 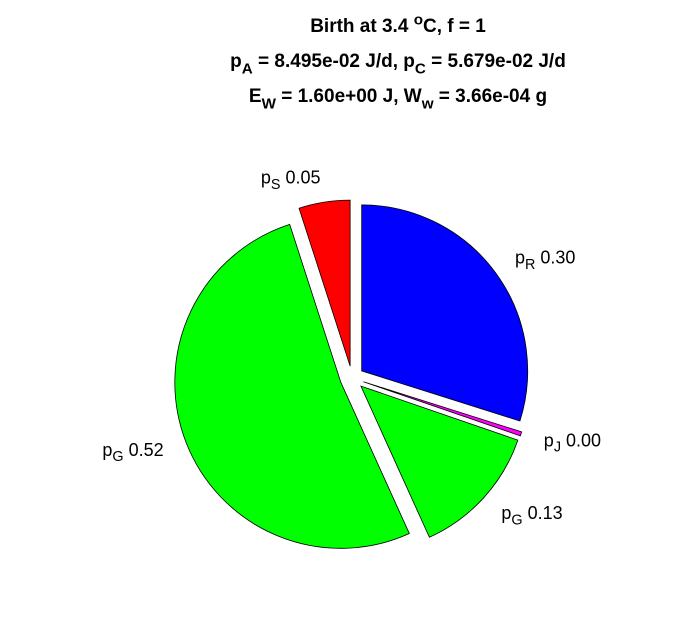 What do you see at coordinates (146, 450) in the screenshot?
I see `value-label: 0.52` at bounding box center [146, 450].